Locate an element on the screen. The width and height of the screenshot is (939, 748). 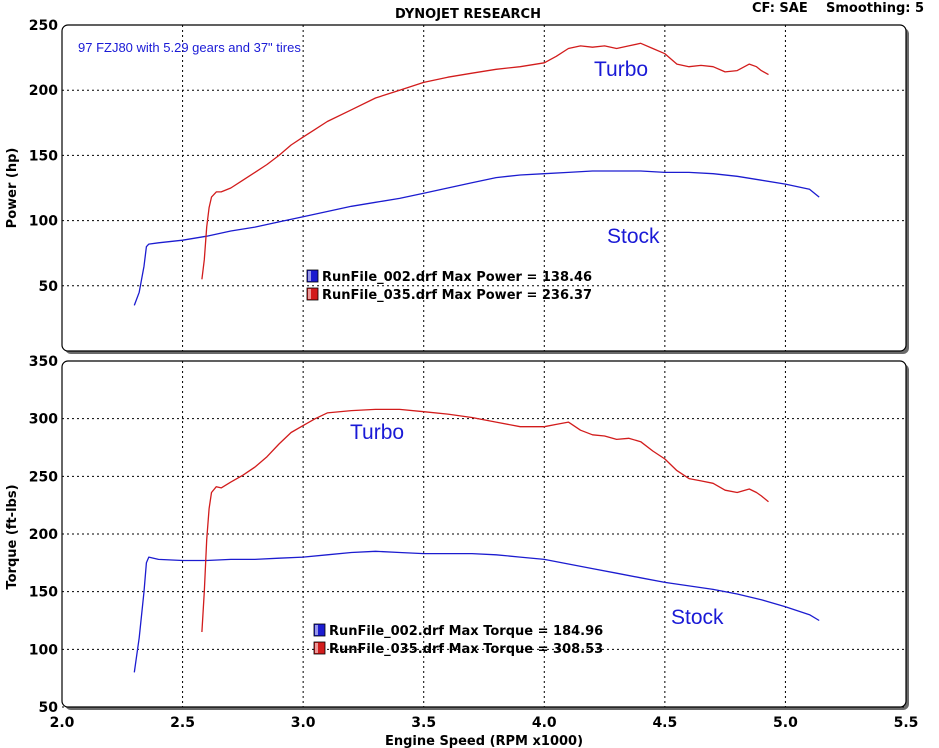
correction-factor-label: CF: SAE is located at coordinates (780, 8).